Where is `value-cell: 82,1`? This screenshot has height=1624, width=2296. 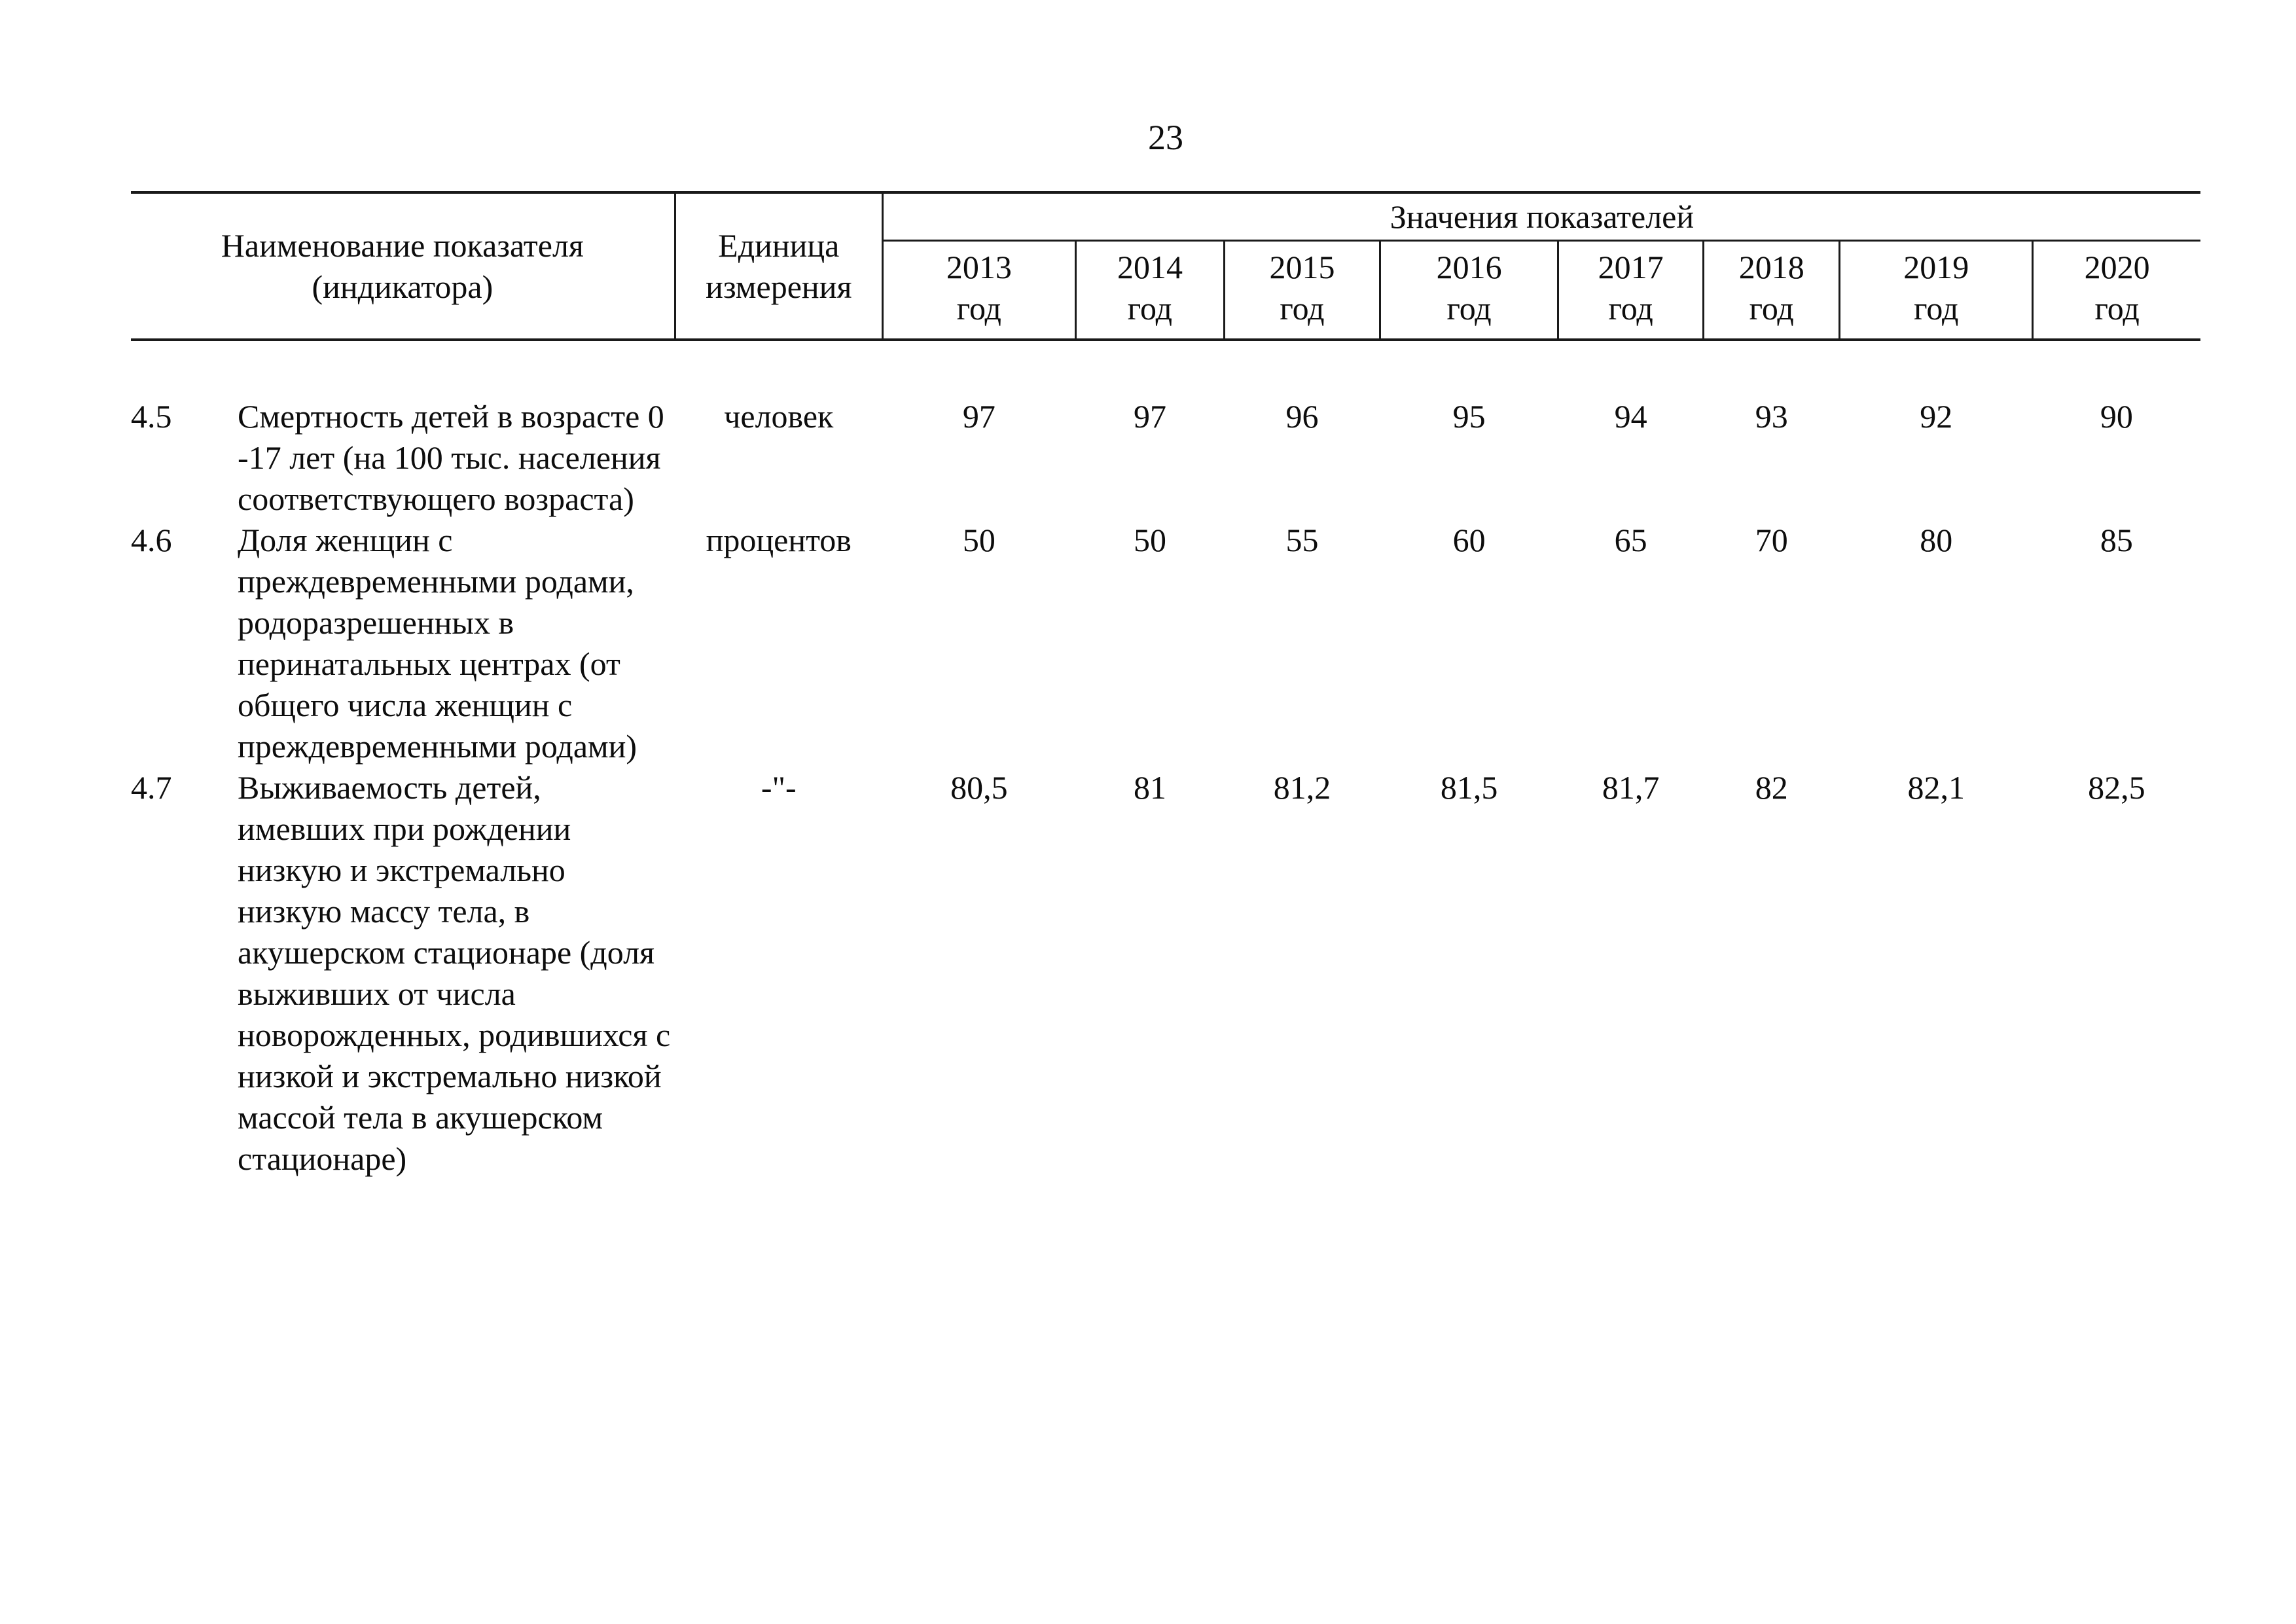
value-cell: 82,1 is located at coordinates (1936, 787).